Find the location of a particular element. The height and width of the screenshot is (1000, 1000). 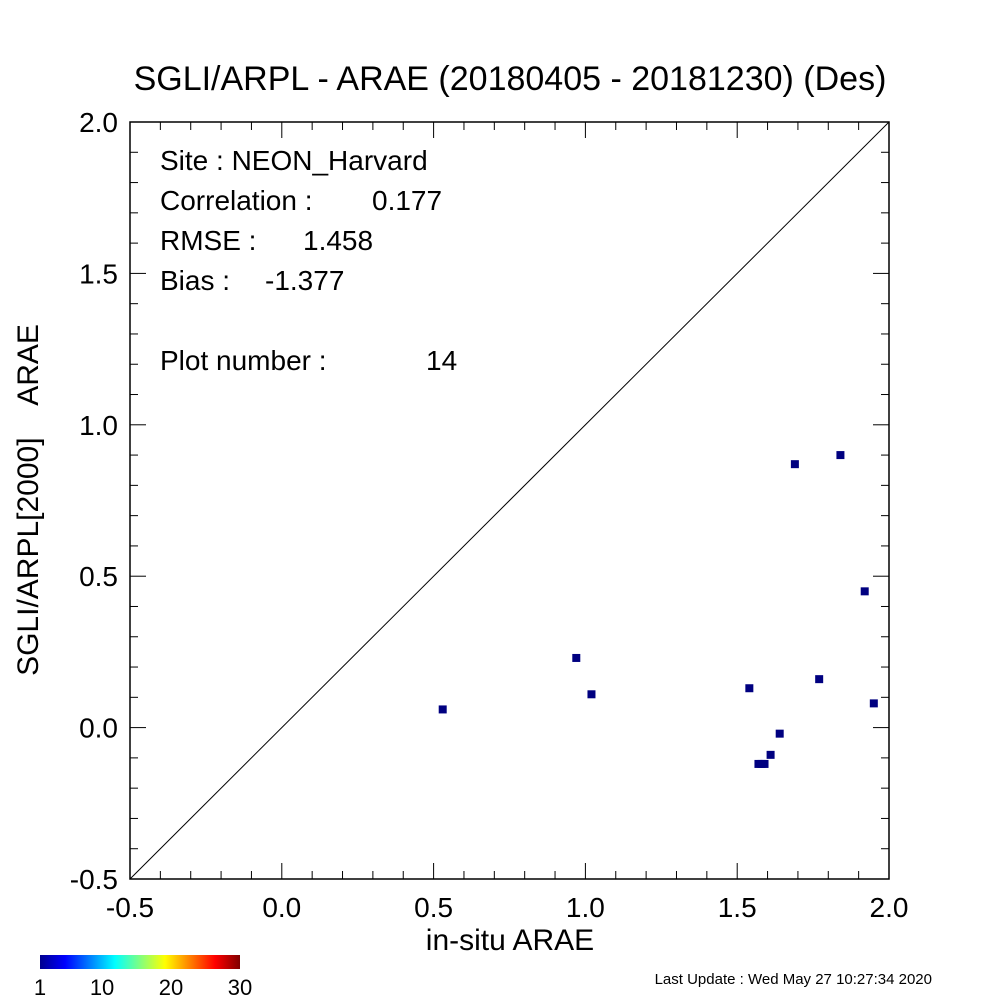

x-tick-labels: -0.5 0.0 0.5 1.0 1.5 2.0 is located at coordinates (507, 907).